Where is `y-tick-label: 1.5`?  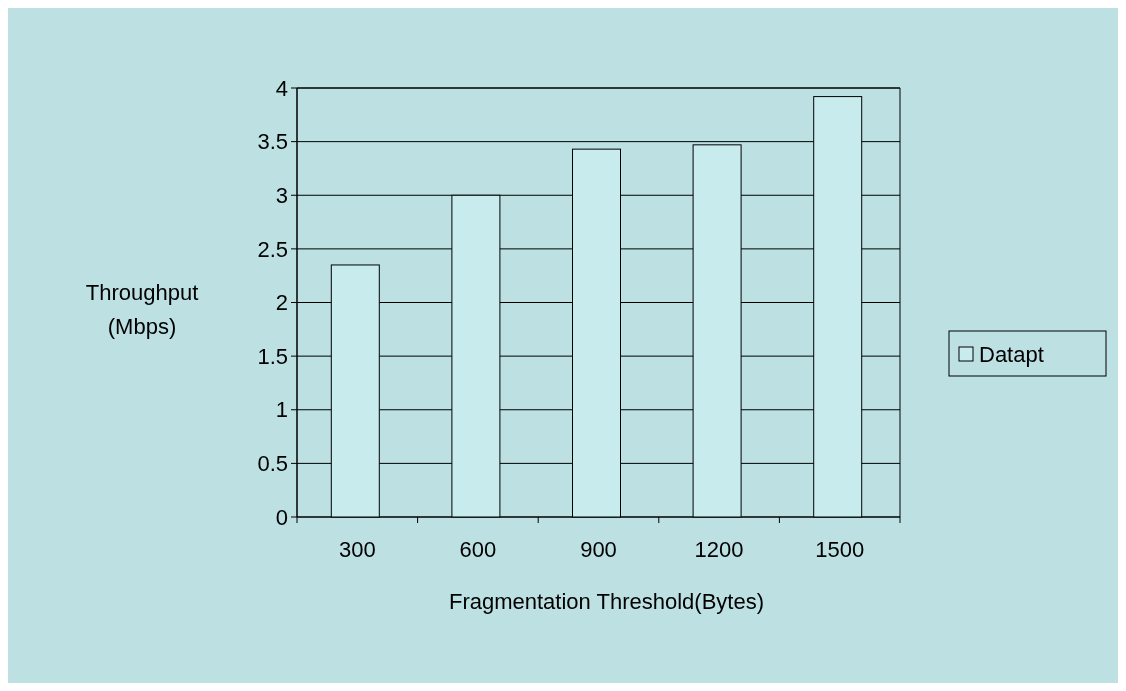
y-tick-label: 1.5 is located at coordinates (272, 356).